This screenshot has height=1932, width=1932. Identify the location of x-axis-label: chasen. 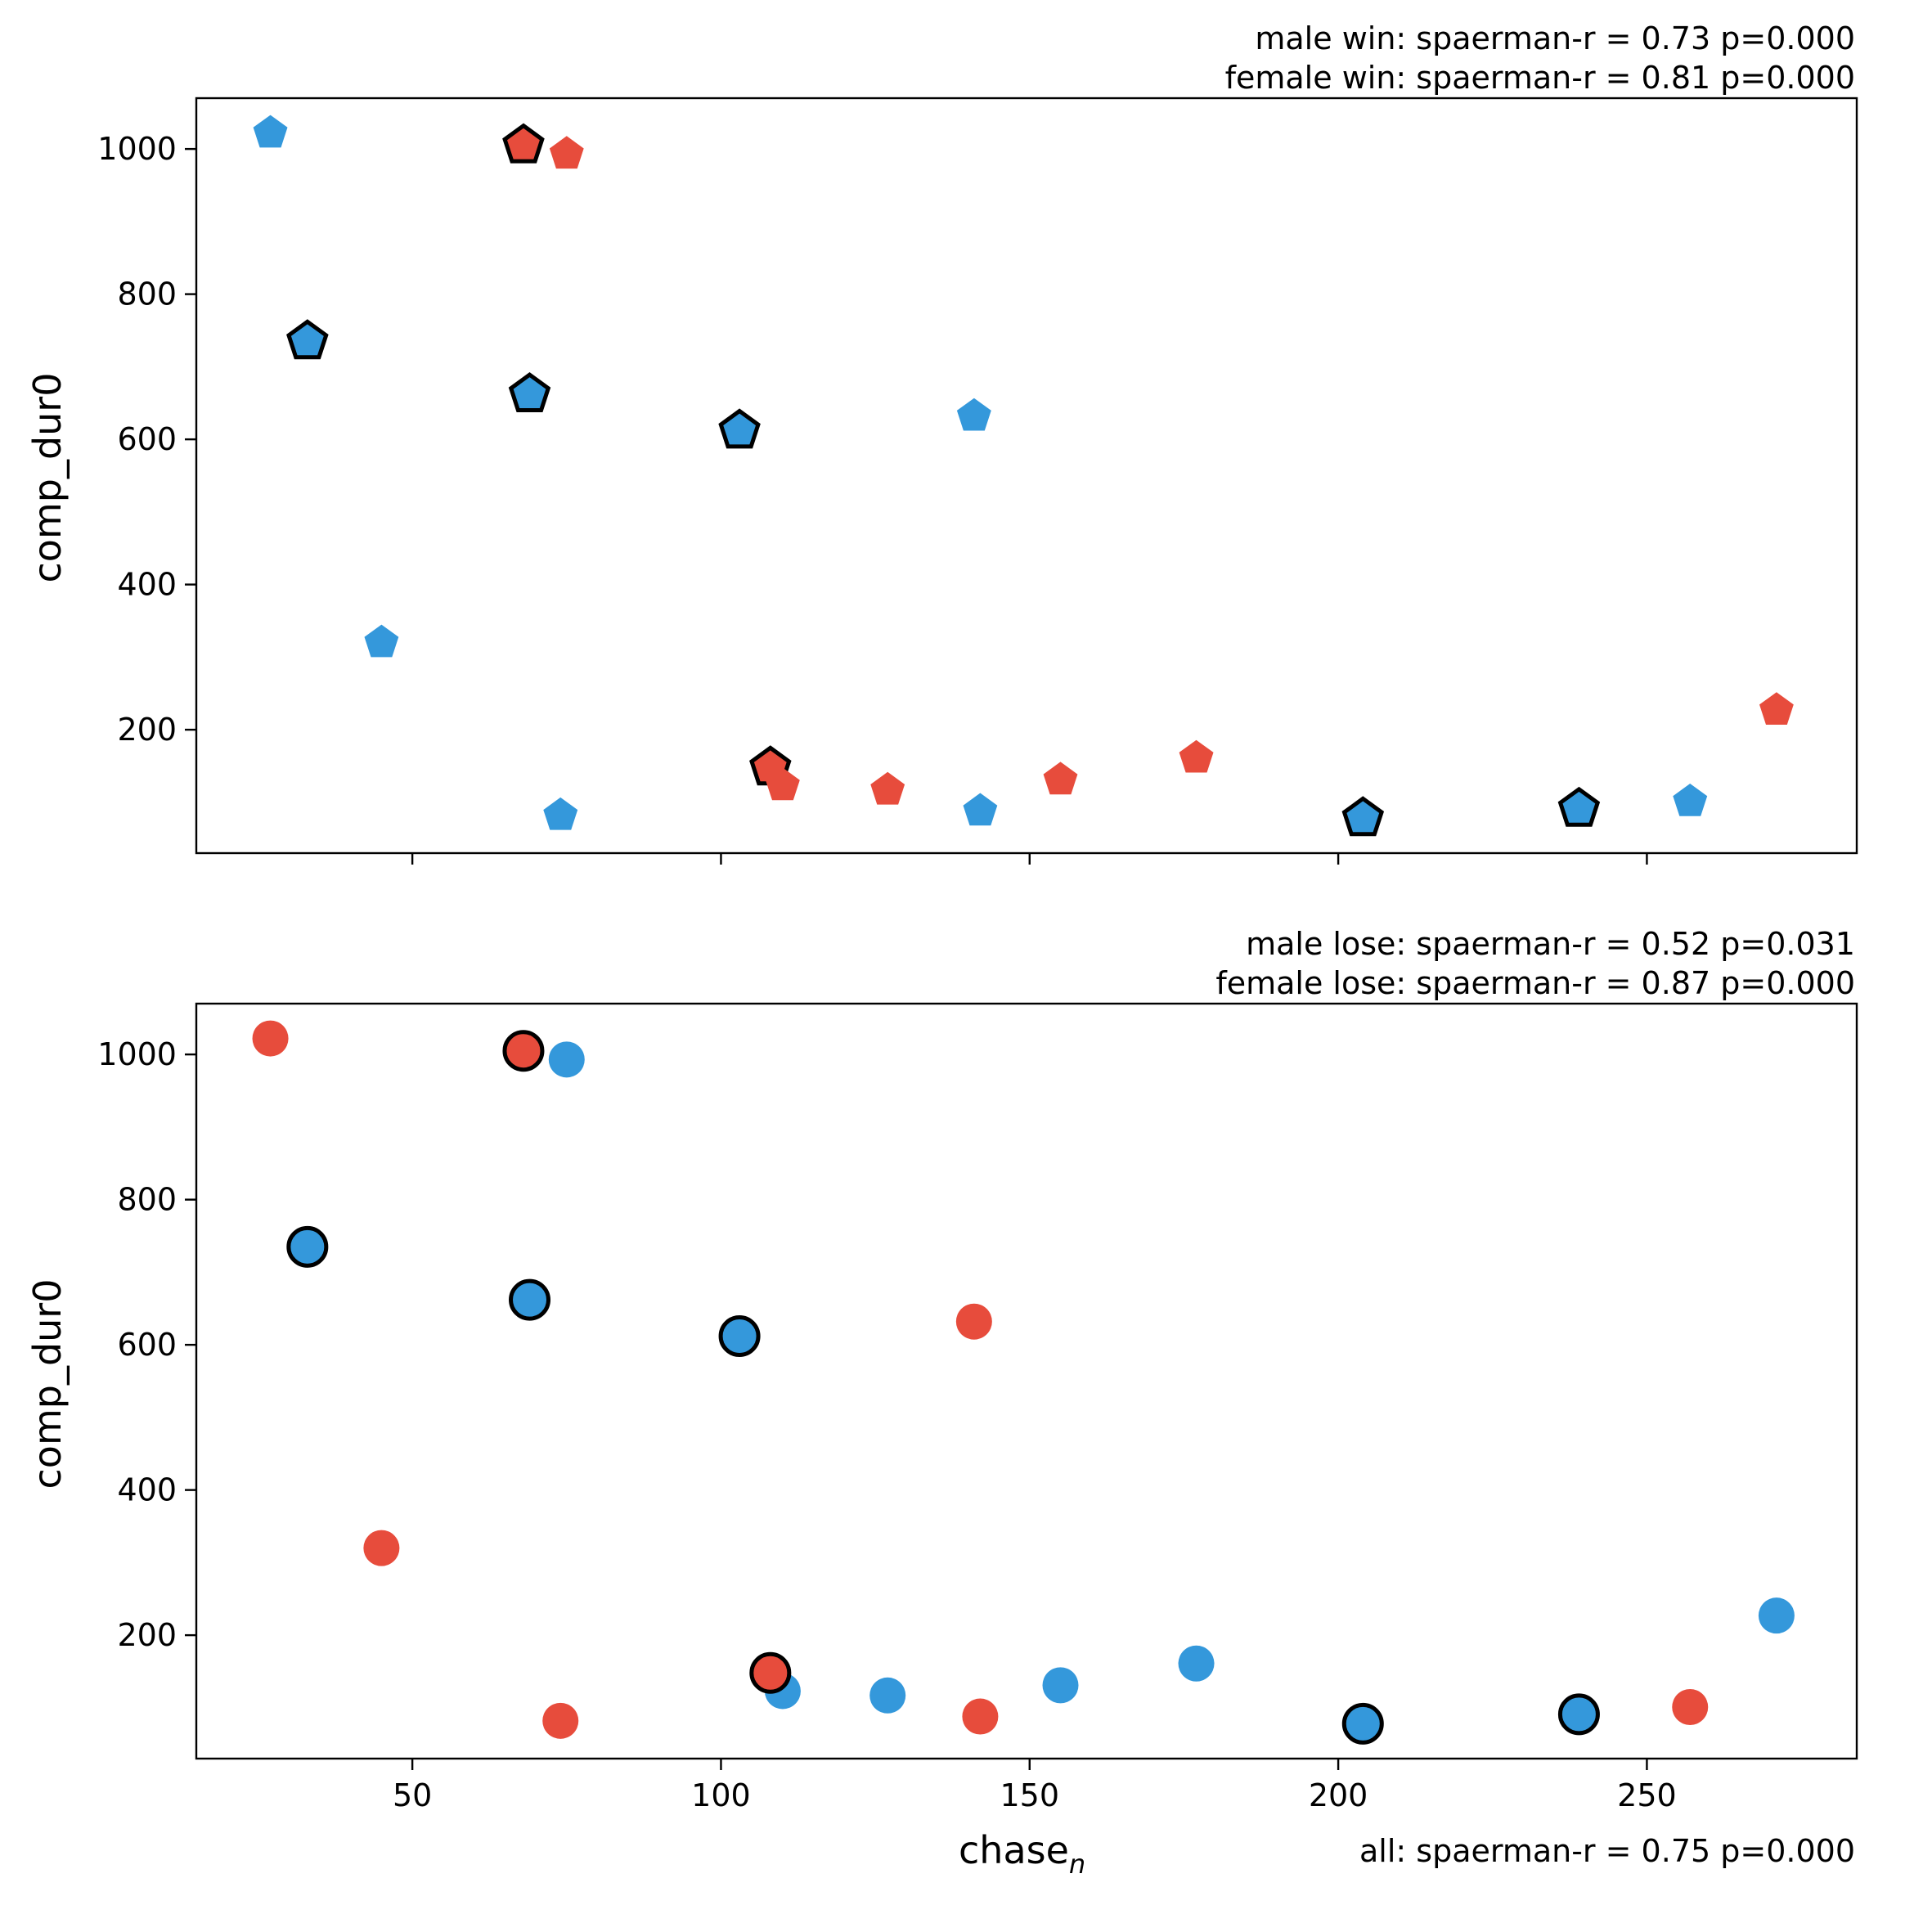
(1022, 1854).